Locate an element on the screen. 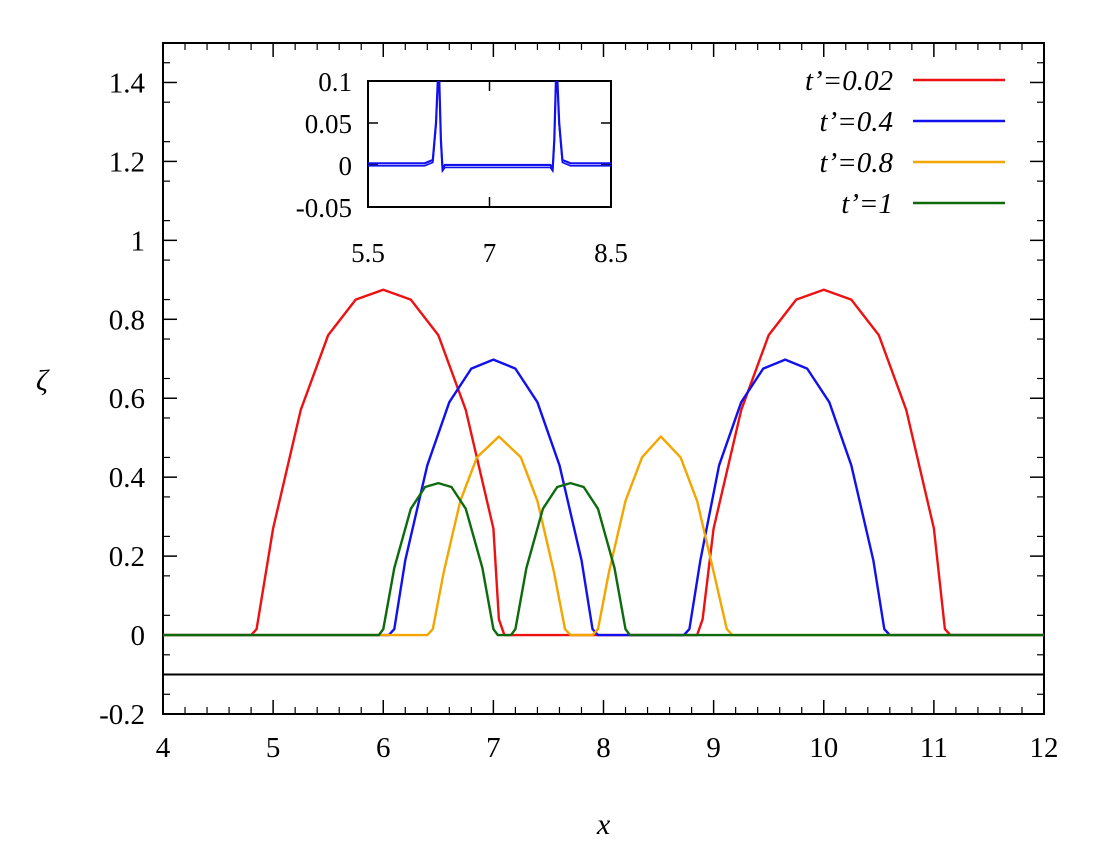 The width and height of the screenshot is (1100, 850). inset-frame is located at coordinates (489, 144).